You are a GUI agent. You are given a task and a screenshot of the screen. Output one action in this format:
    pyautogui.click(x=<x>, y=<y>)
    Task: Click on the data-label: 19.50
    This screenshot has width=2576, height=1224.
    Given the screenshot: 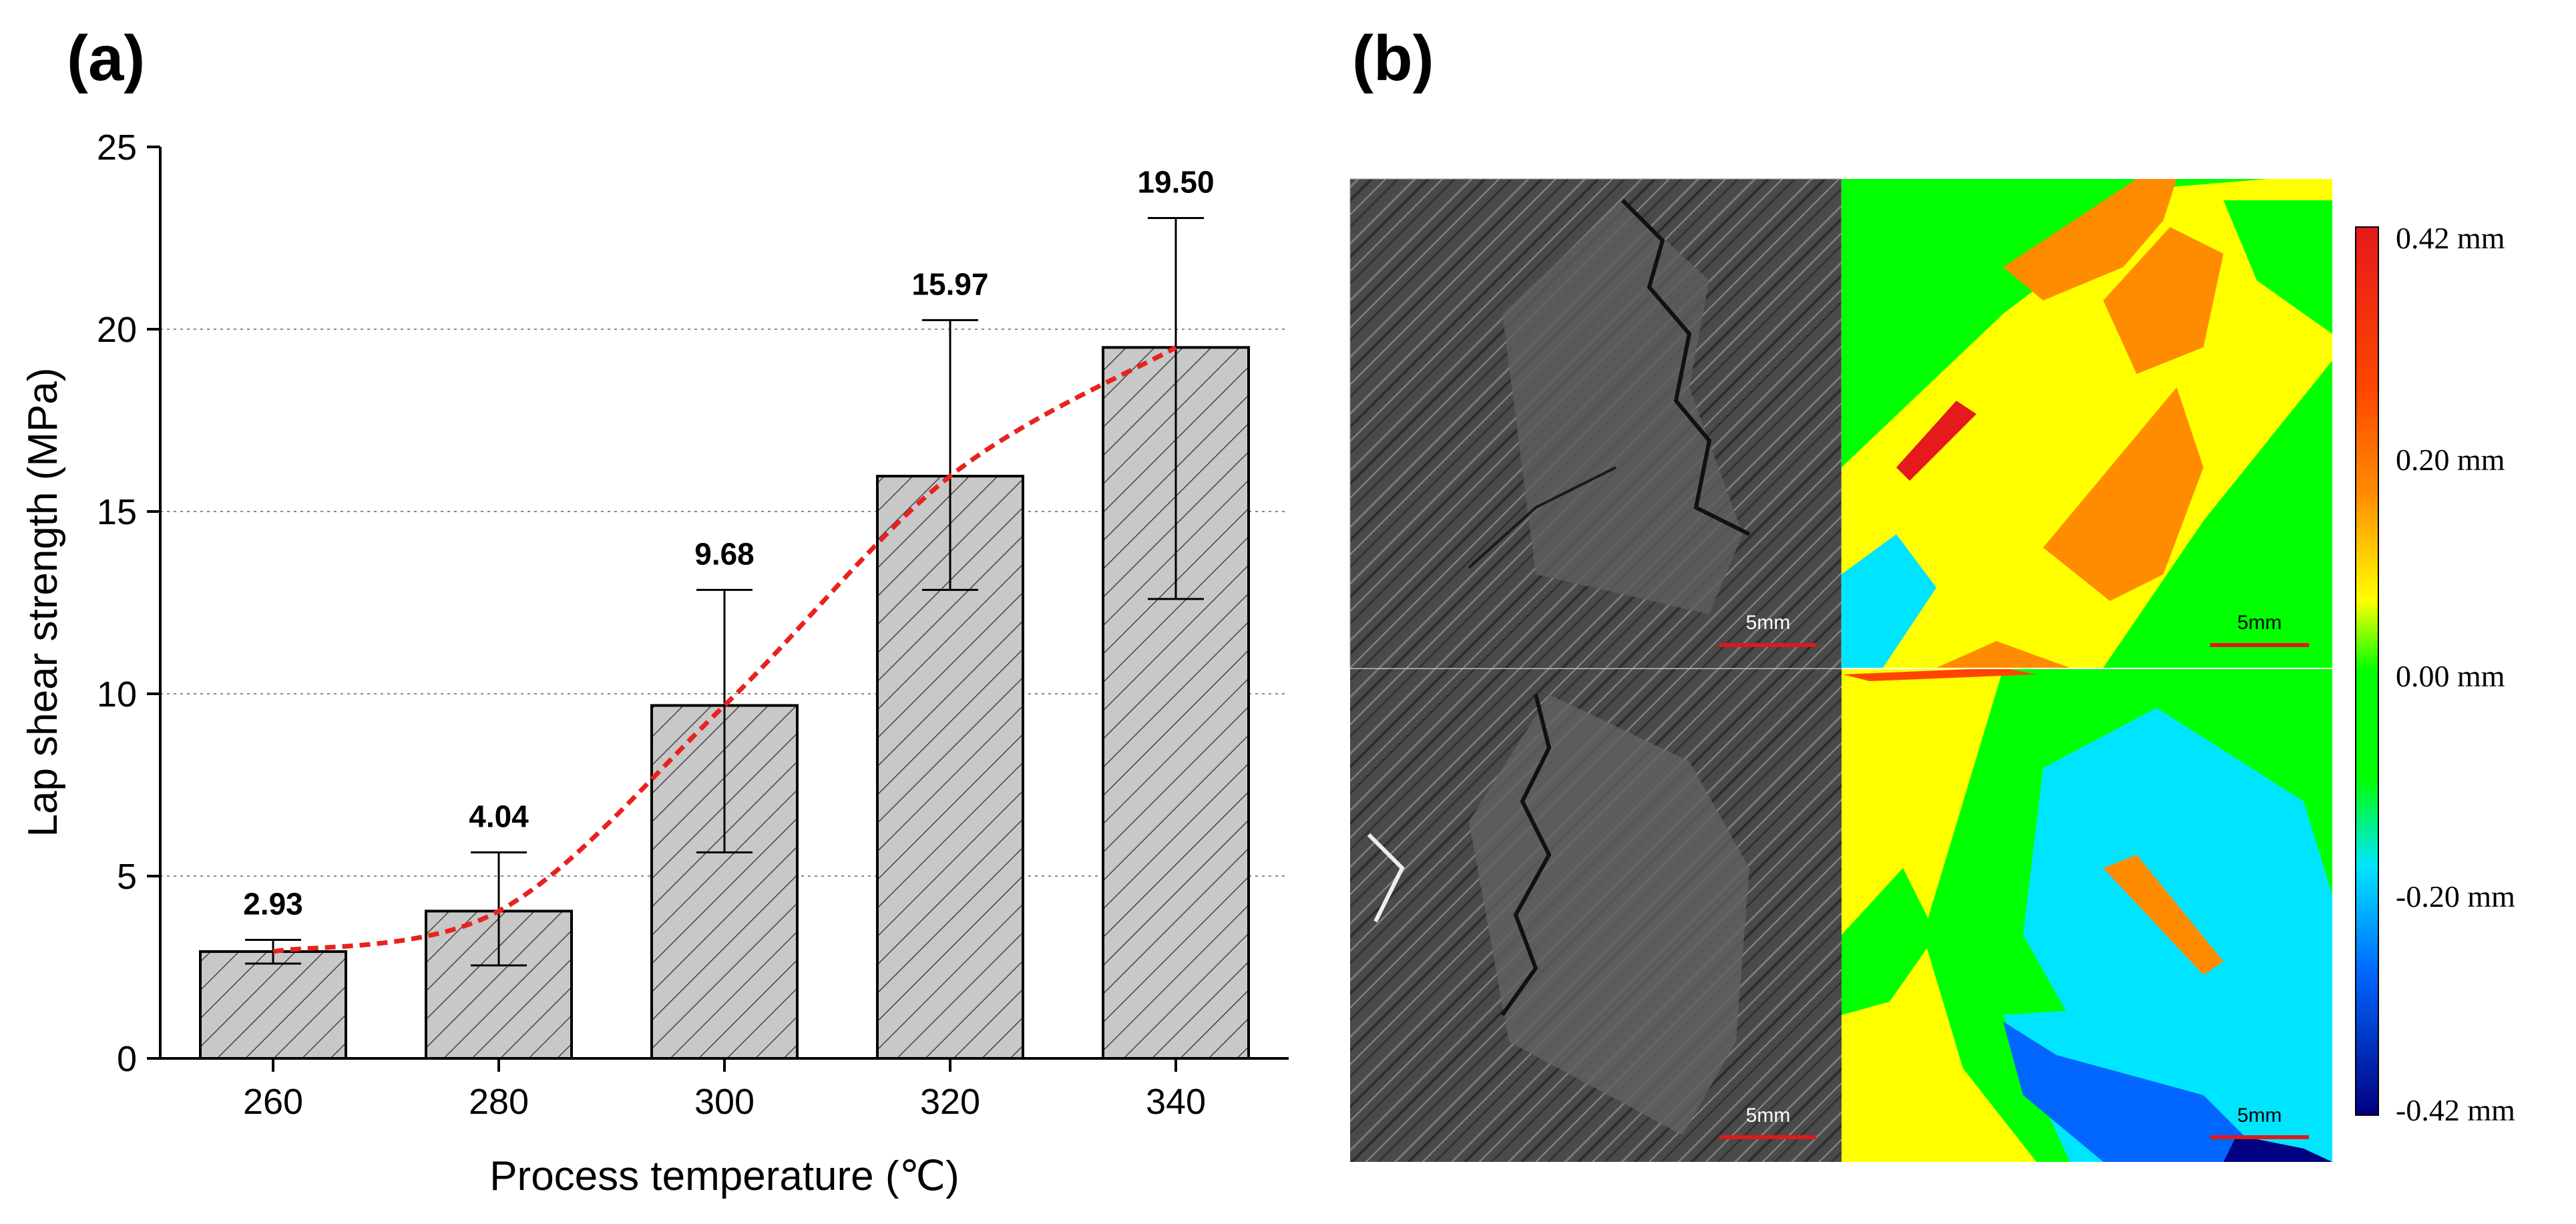 What is the action you would take?
    pyautogui.click(x=1175, y=181)
    